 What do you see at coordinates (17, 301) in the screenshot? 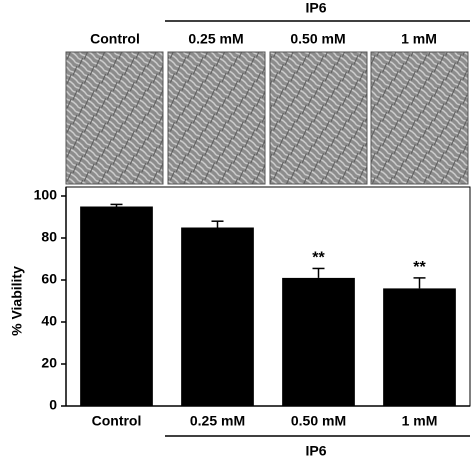
I see `y-axis-label: % Viability` at bounding box center [17, 301].